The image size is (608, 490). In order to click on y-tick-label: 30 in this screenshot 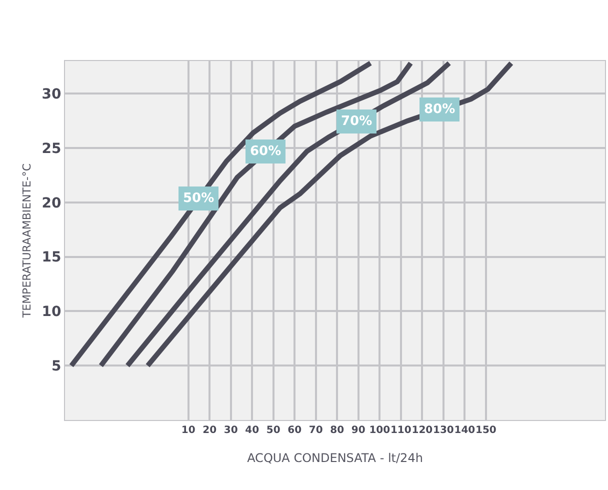, I will do `click(52, 94)`.